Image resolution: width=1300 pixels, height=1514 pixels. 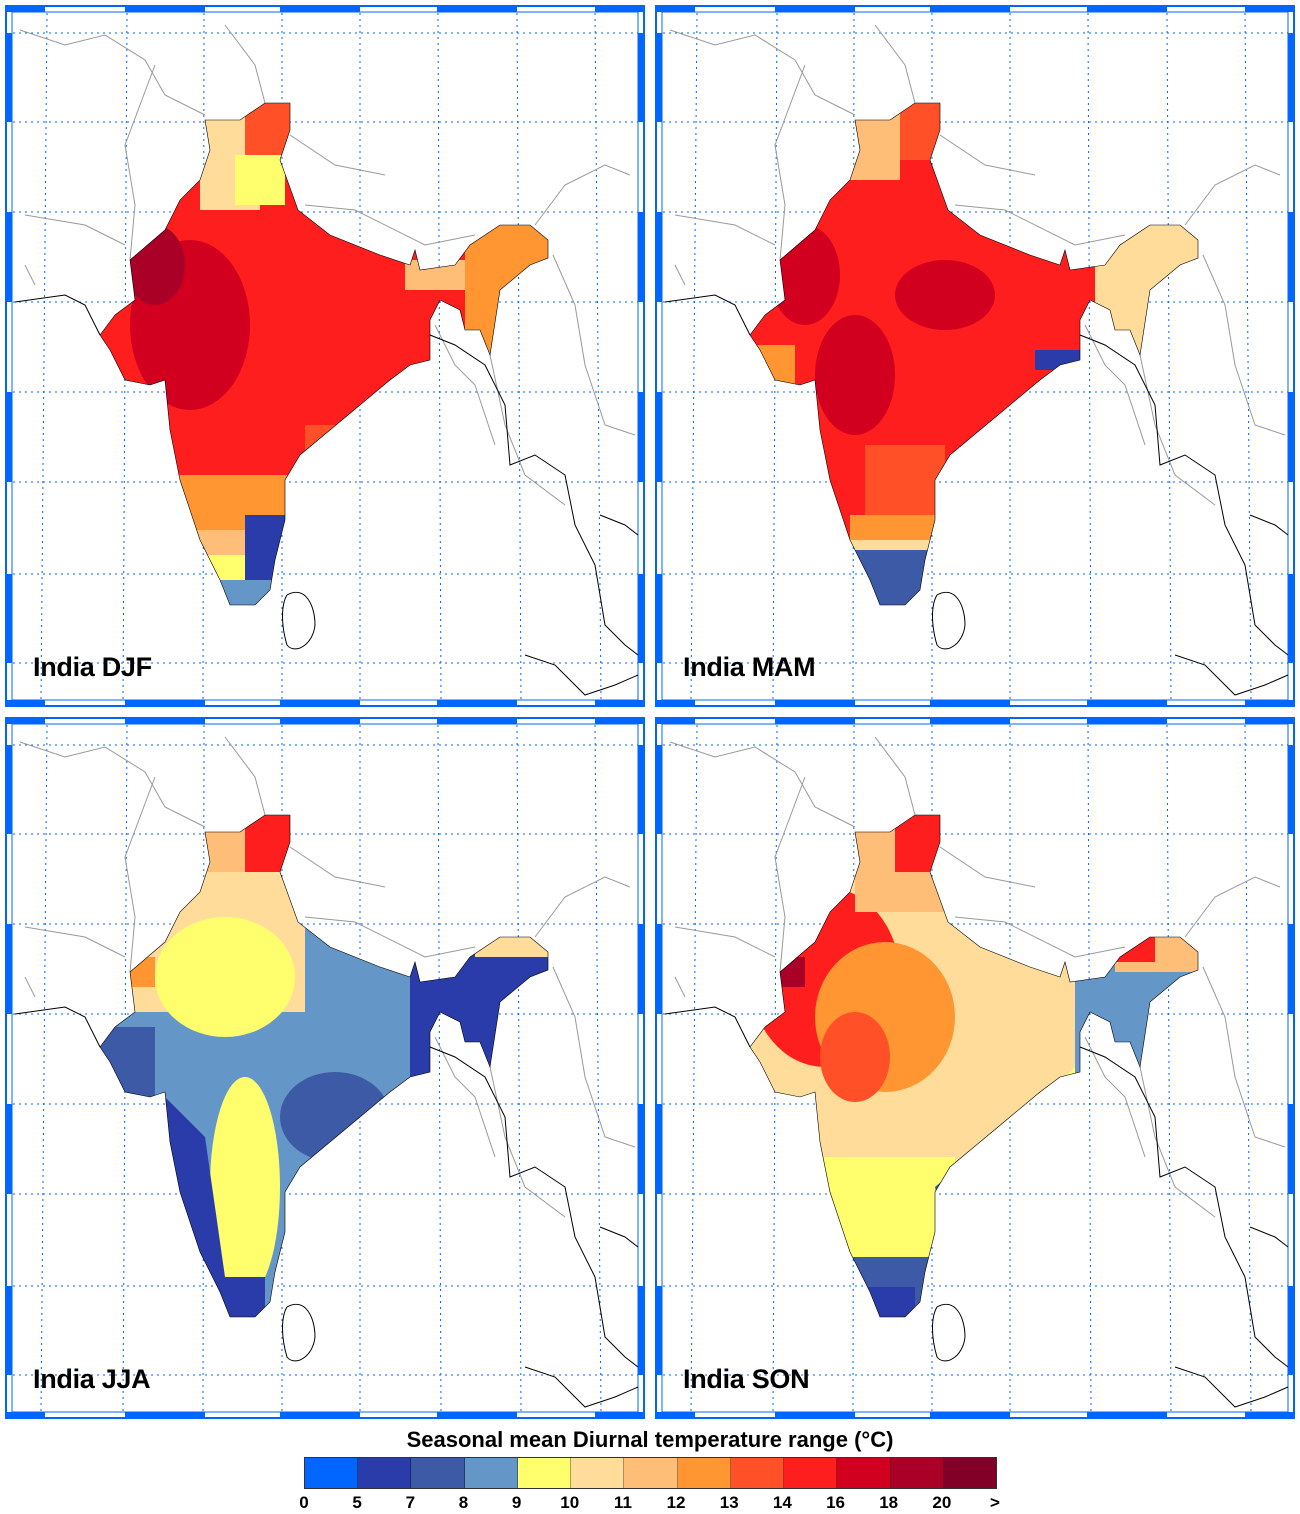 I want to click on panel-title: India JJA, so click(x=92, y=1379).